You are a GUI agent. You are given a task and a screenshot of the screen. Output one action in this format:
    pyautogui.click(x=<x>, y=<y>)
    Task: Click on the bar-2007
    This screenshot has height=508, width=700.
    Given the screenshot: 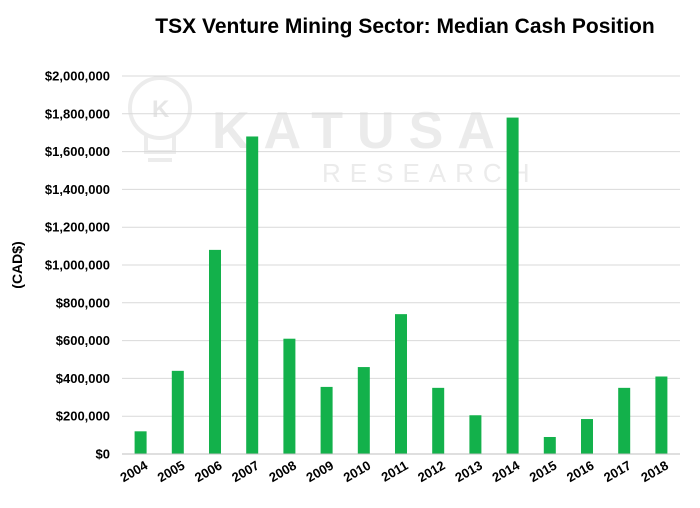 What is the action you would take?
    pyautogui.click(x=252, y=295)
    